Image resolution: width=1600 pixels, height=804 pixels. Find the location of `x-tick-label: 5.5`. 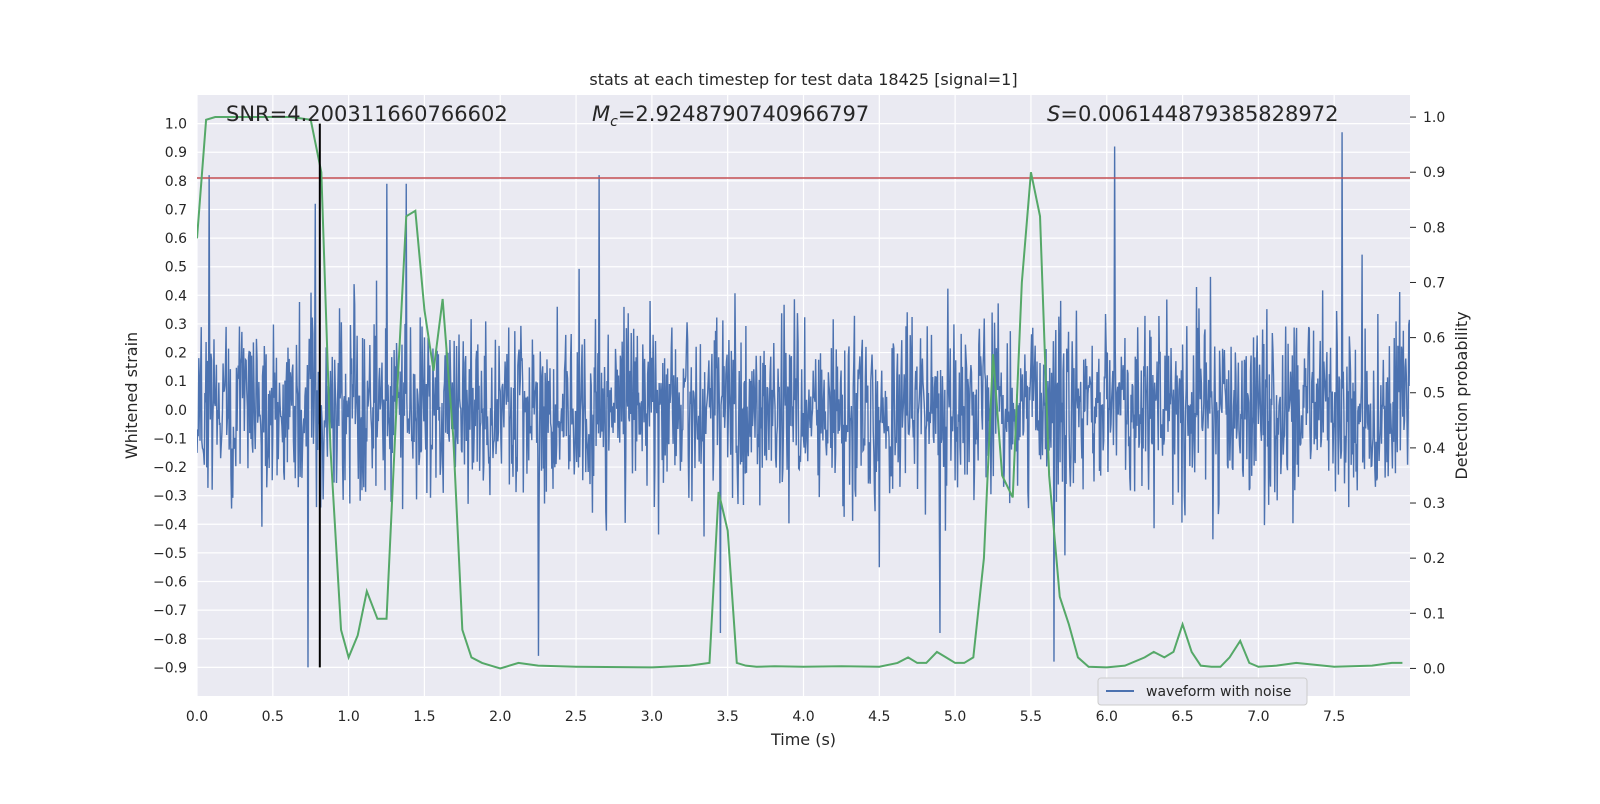

x-tick-label: 5.5 is located at coordinates (1031, 717).